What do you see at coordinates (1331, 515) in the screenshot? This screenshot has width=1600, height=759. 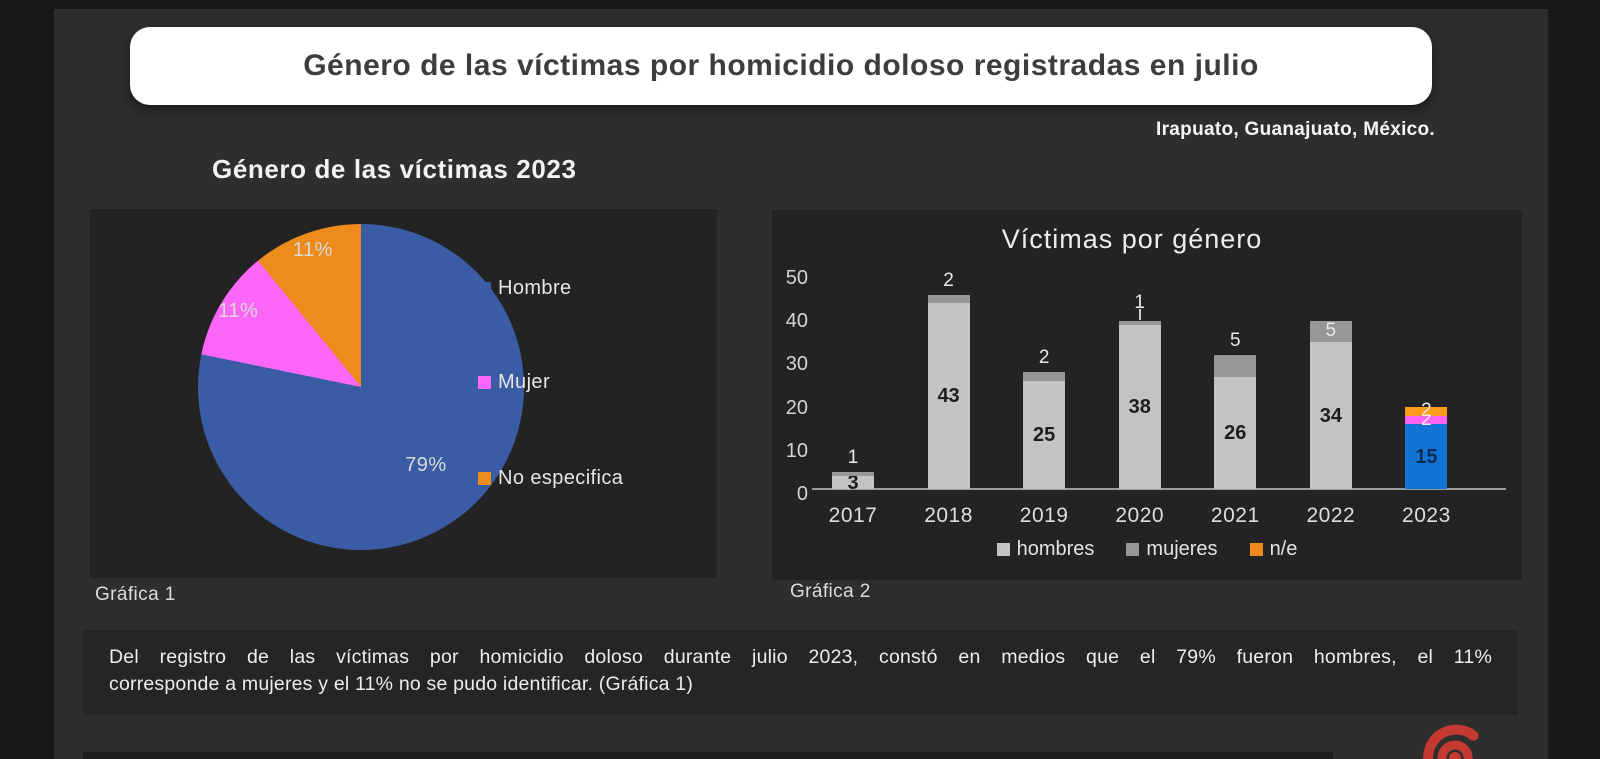 I see `x-category-label: 2022` at bounding box center [1331, 515].